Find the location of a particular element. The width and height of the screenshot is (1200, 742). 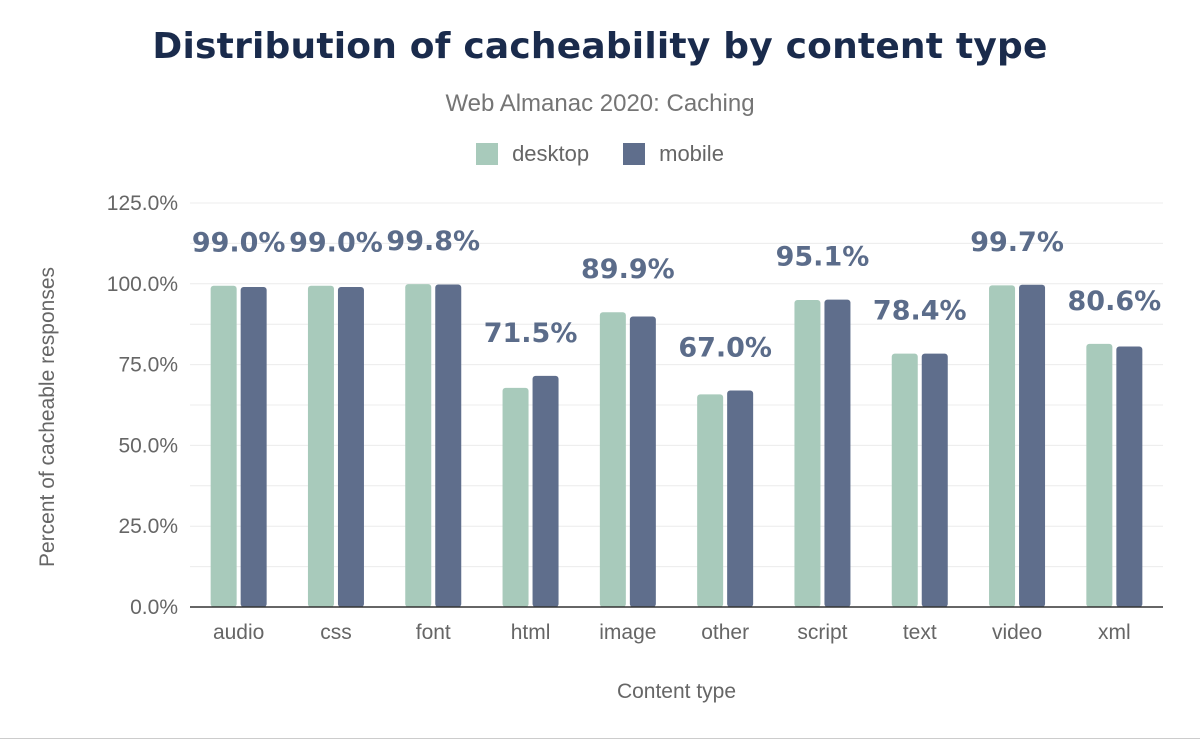

bar-mobile-audio is located at coordinates (253, 447).